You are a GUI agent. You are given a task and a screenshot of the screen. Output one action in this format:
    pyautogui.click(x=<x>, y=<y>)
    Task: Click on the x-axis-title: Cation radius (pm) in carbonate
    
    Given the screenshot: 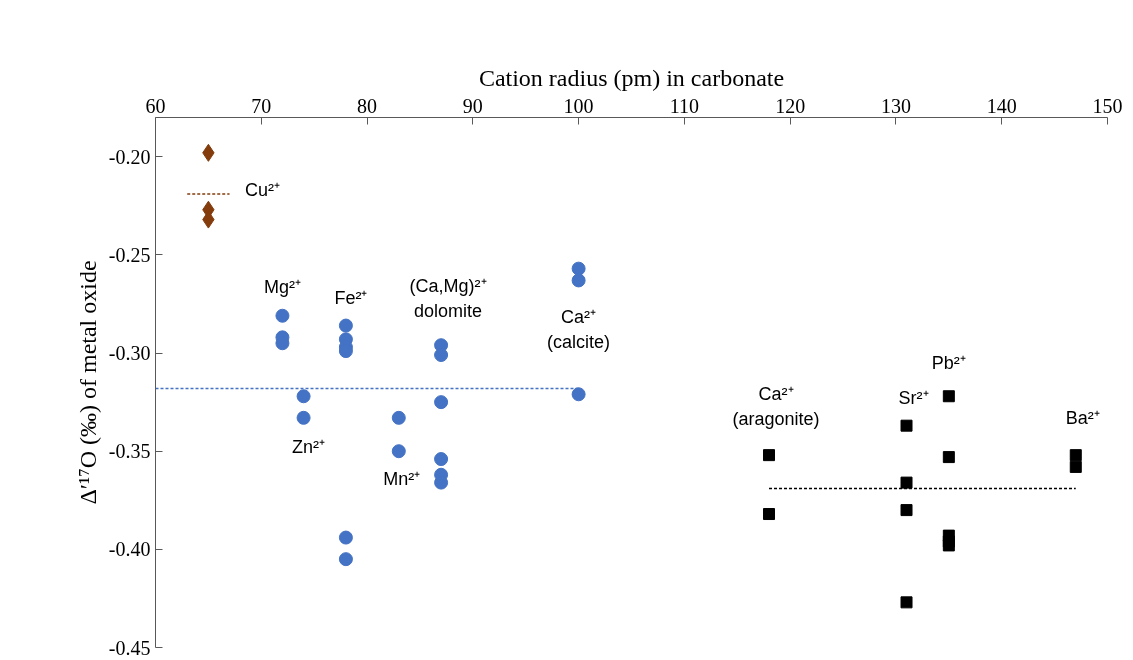 What is the action you would take?
    pyautogui.click(x=631, y=77)
    